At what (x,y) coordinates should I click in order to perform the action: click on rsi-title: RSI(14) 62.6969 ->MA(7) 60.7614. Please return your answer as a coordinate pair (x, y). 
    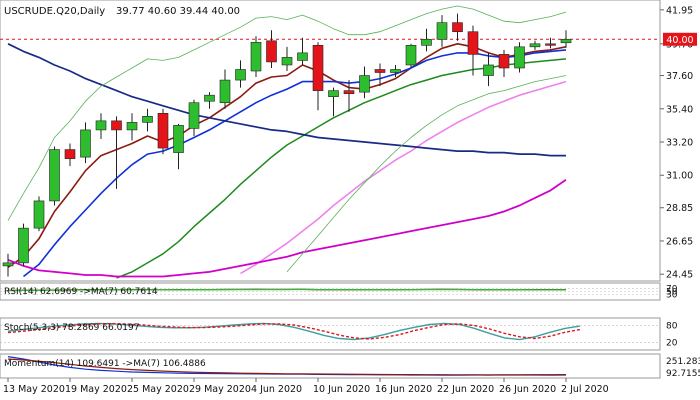
    Looking at the image, I should click on (81, 292).